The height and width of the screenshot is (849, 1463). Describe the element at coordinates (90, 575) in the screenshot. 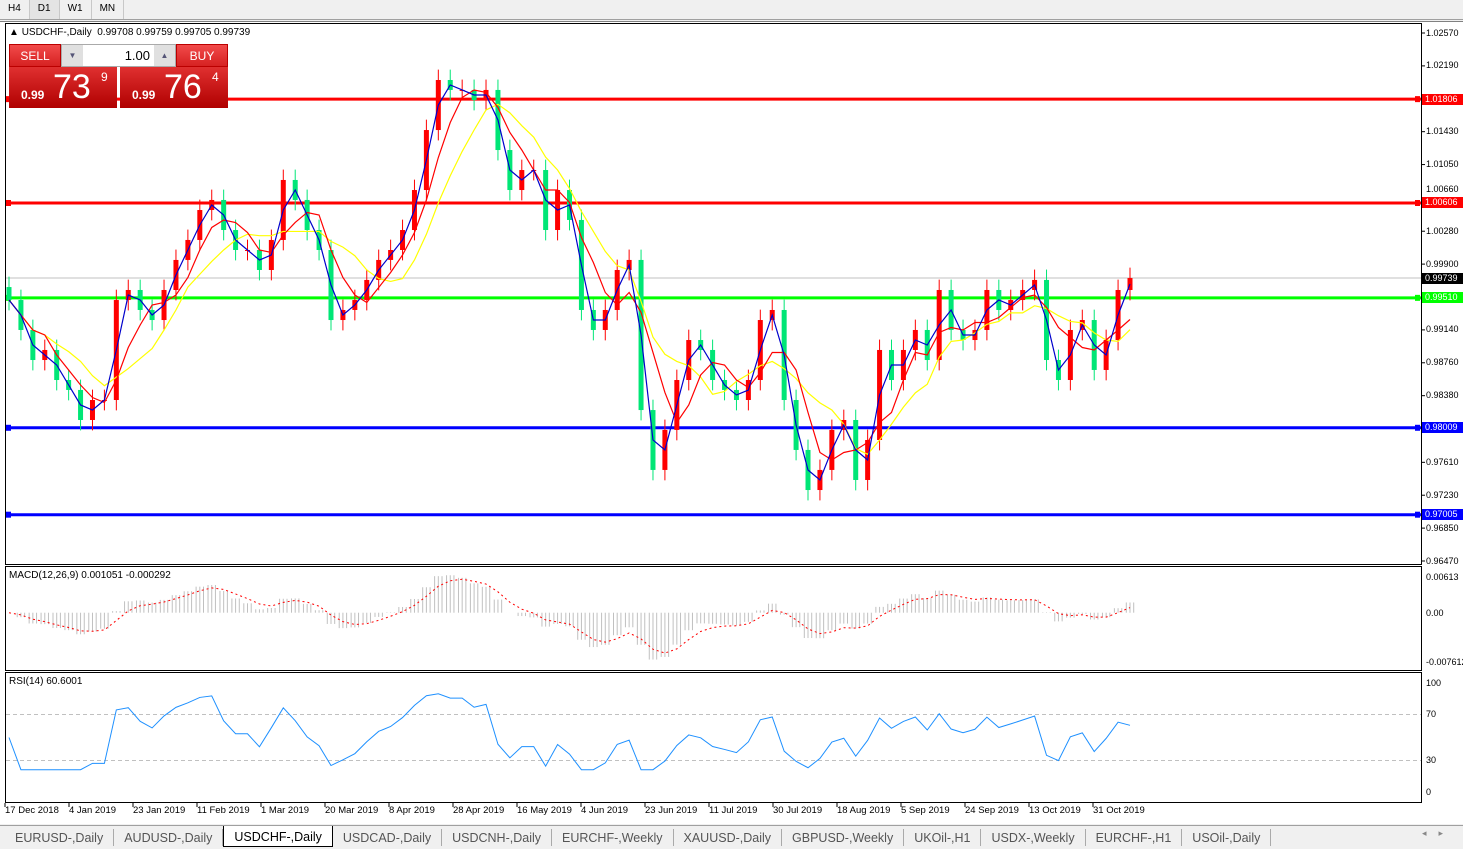

I see `macd-label: MACD(12,26,9) 0.001051 -0.000292` at that location.